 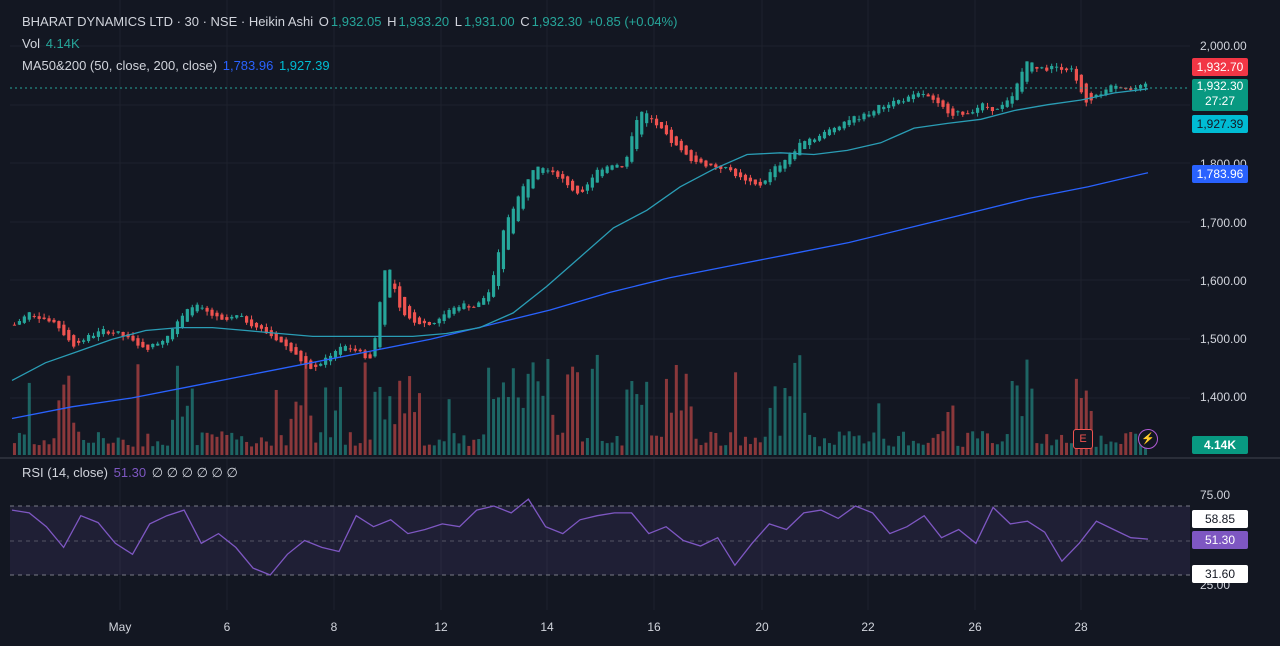 What do you see at coordinates (580, 537) in the screenshot?
I see `rsi-line` at bounding box center [580, 537].